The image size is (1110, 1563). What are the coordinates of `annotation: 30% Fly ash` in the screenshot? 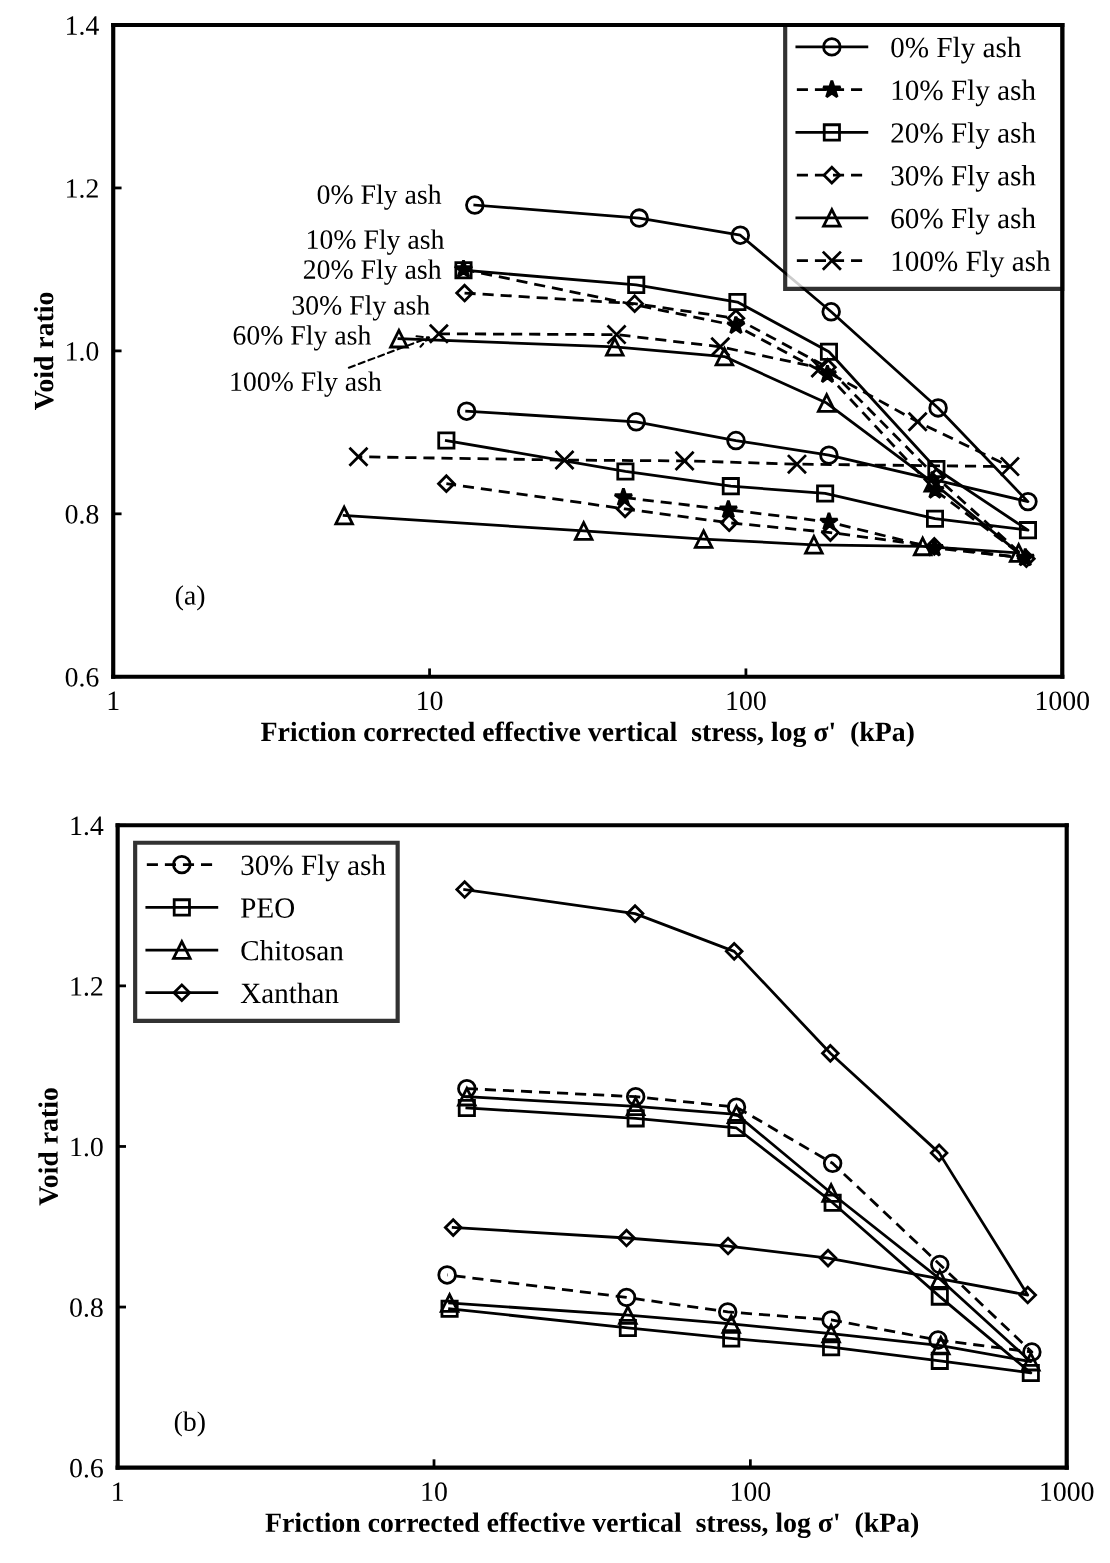 It's located at (361, 308).